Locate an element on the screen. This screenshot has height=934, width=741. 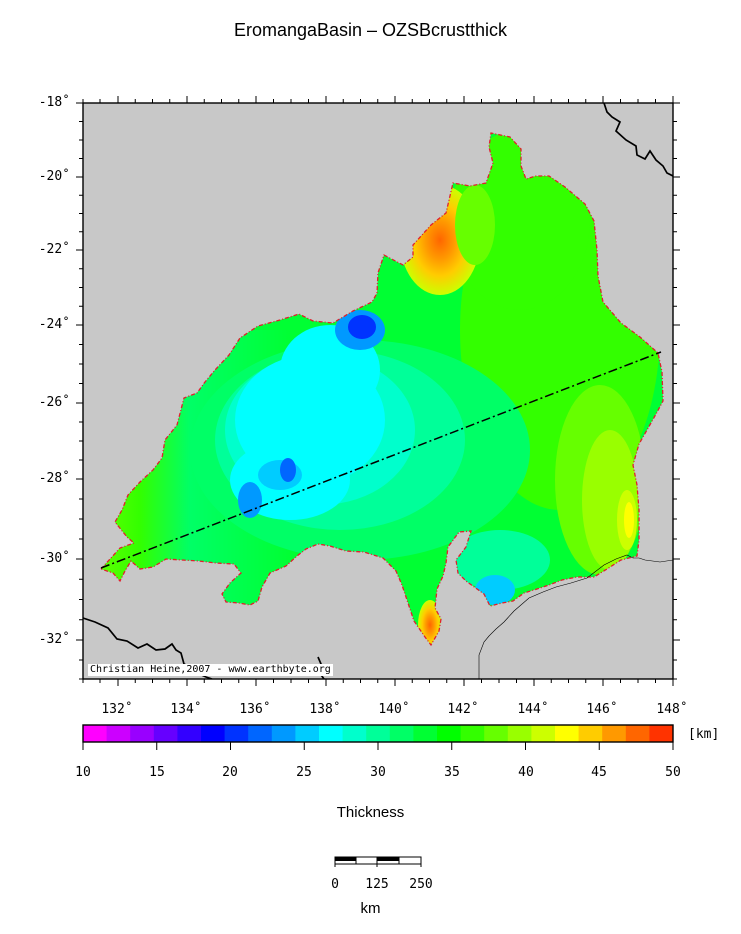
lon-label-142: 142˚ is located at coordinates (463, 709).